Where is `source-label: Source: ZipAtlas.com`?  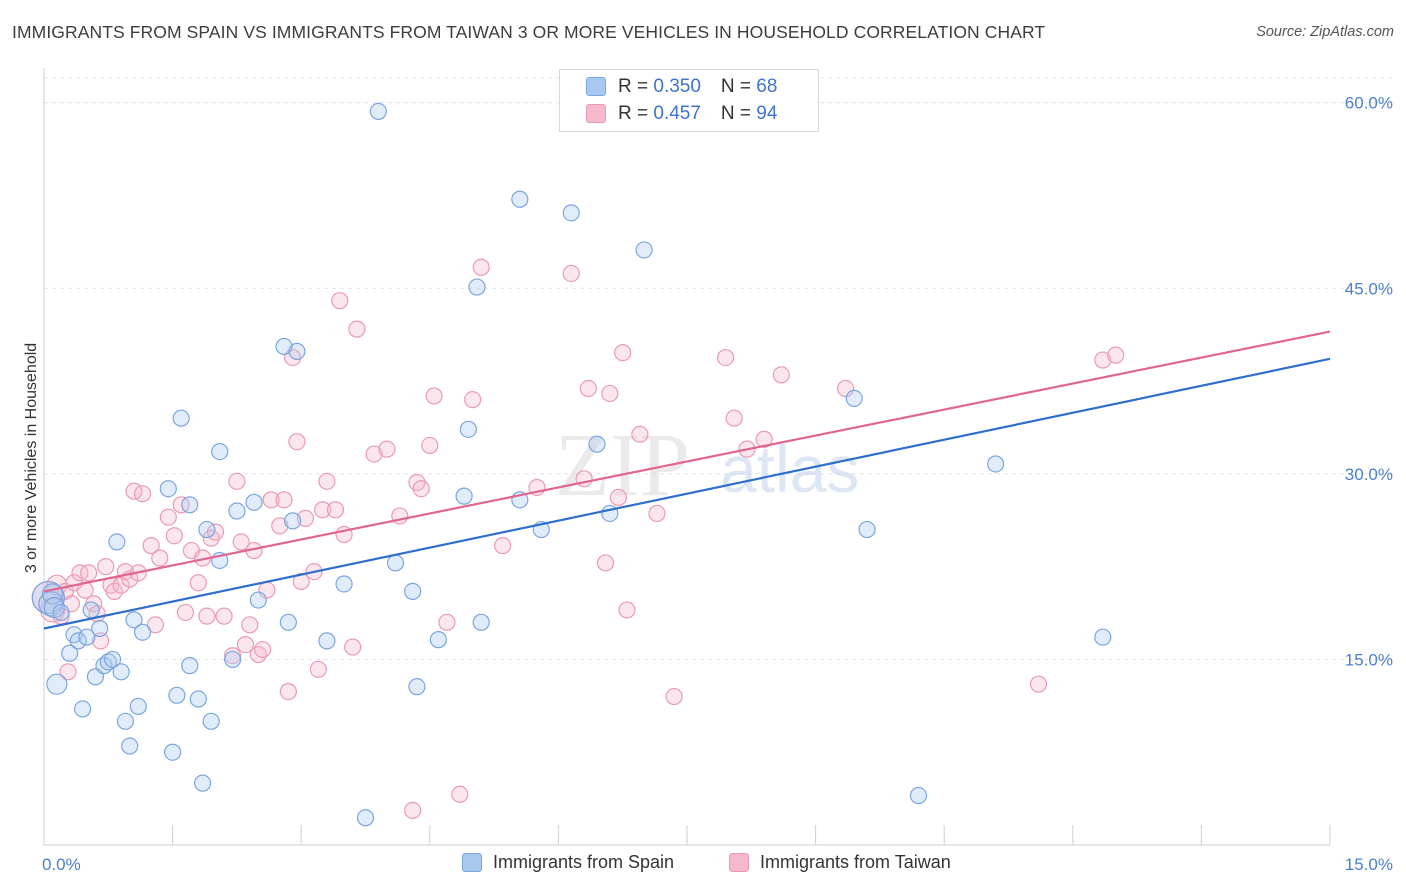
source-label: Source: ZipAtlas.com is located at coordinates (1325, 32).